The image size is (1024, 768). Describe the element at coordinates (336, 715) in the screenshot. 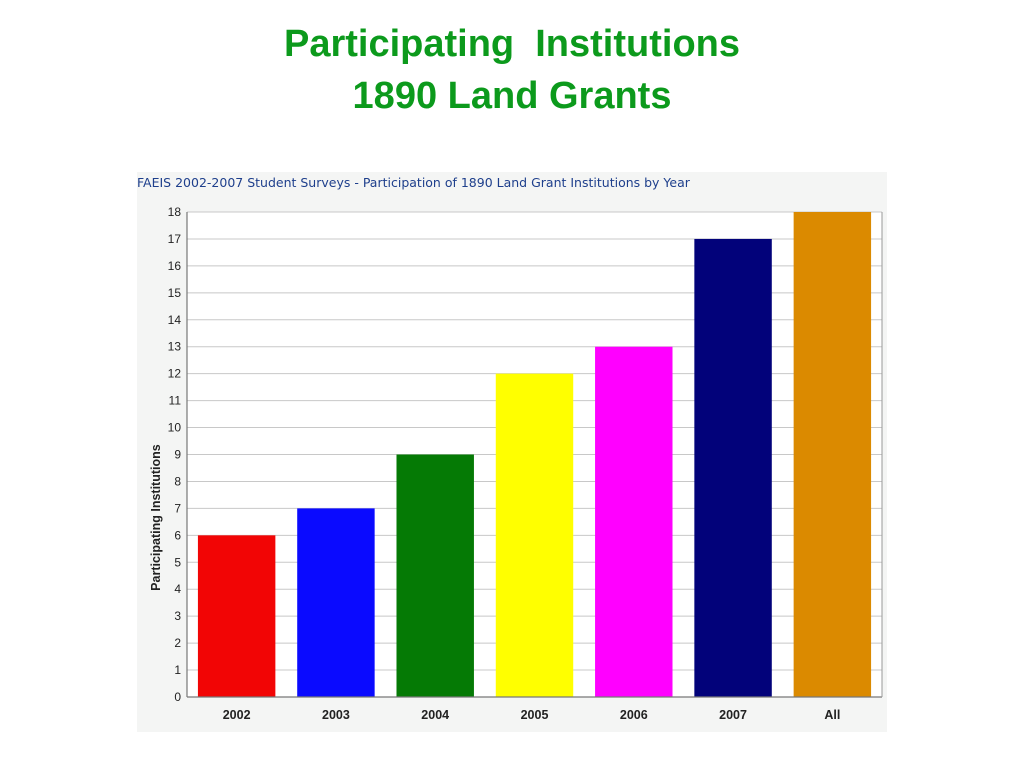

I see `x-tick-label: 2003` at that location.